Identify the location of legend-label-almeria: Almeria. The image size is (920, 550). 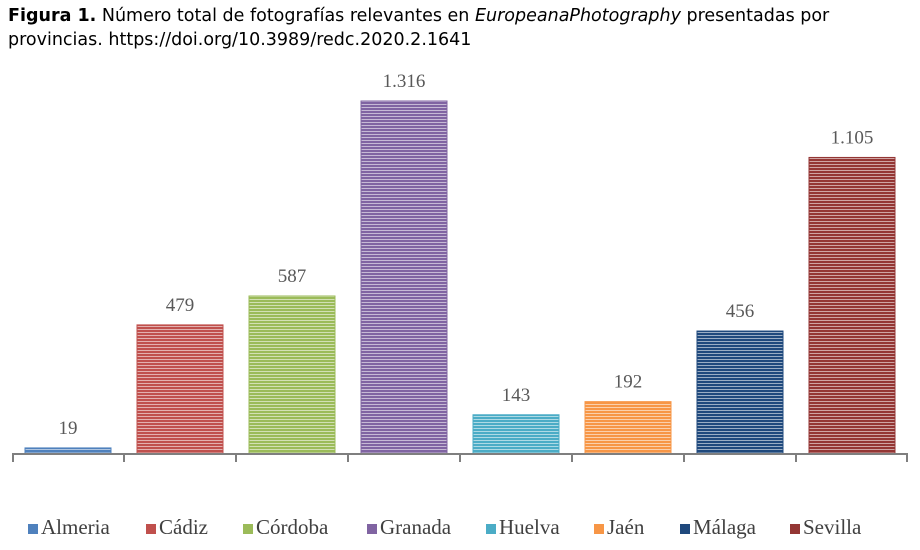
(75, 527).